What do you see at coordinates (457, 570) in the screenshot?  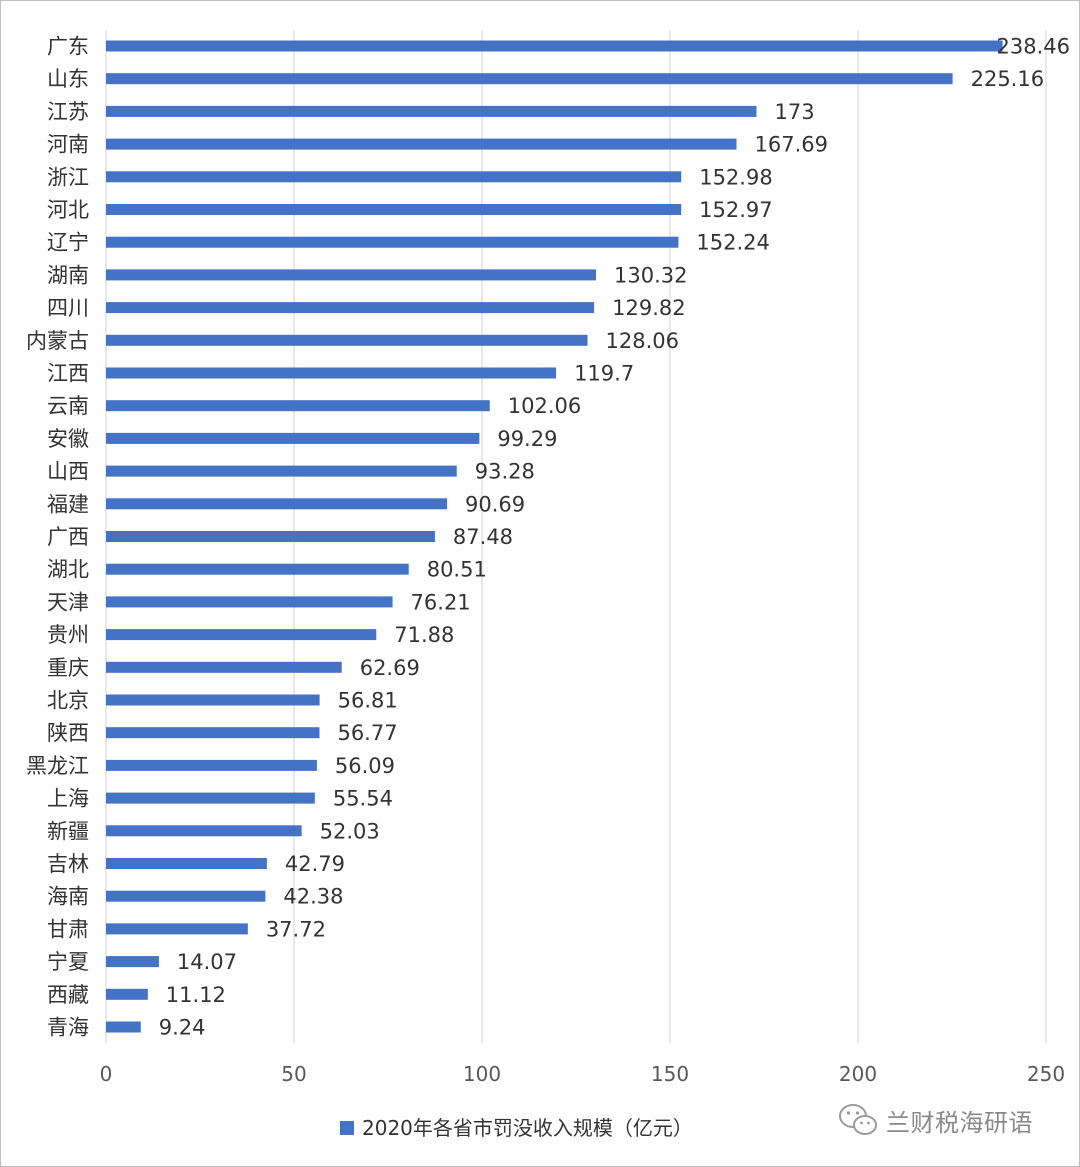 I see `value-label: 80.51` at bounding box center [457, 570].